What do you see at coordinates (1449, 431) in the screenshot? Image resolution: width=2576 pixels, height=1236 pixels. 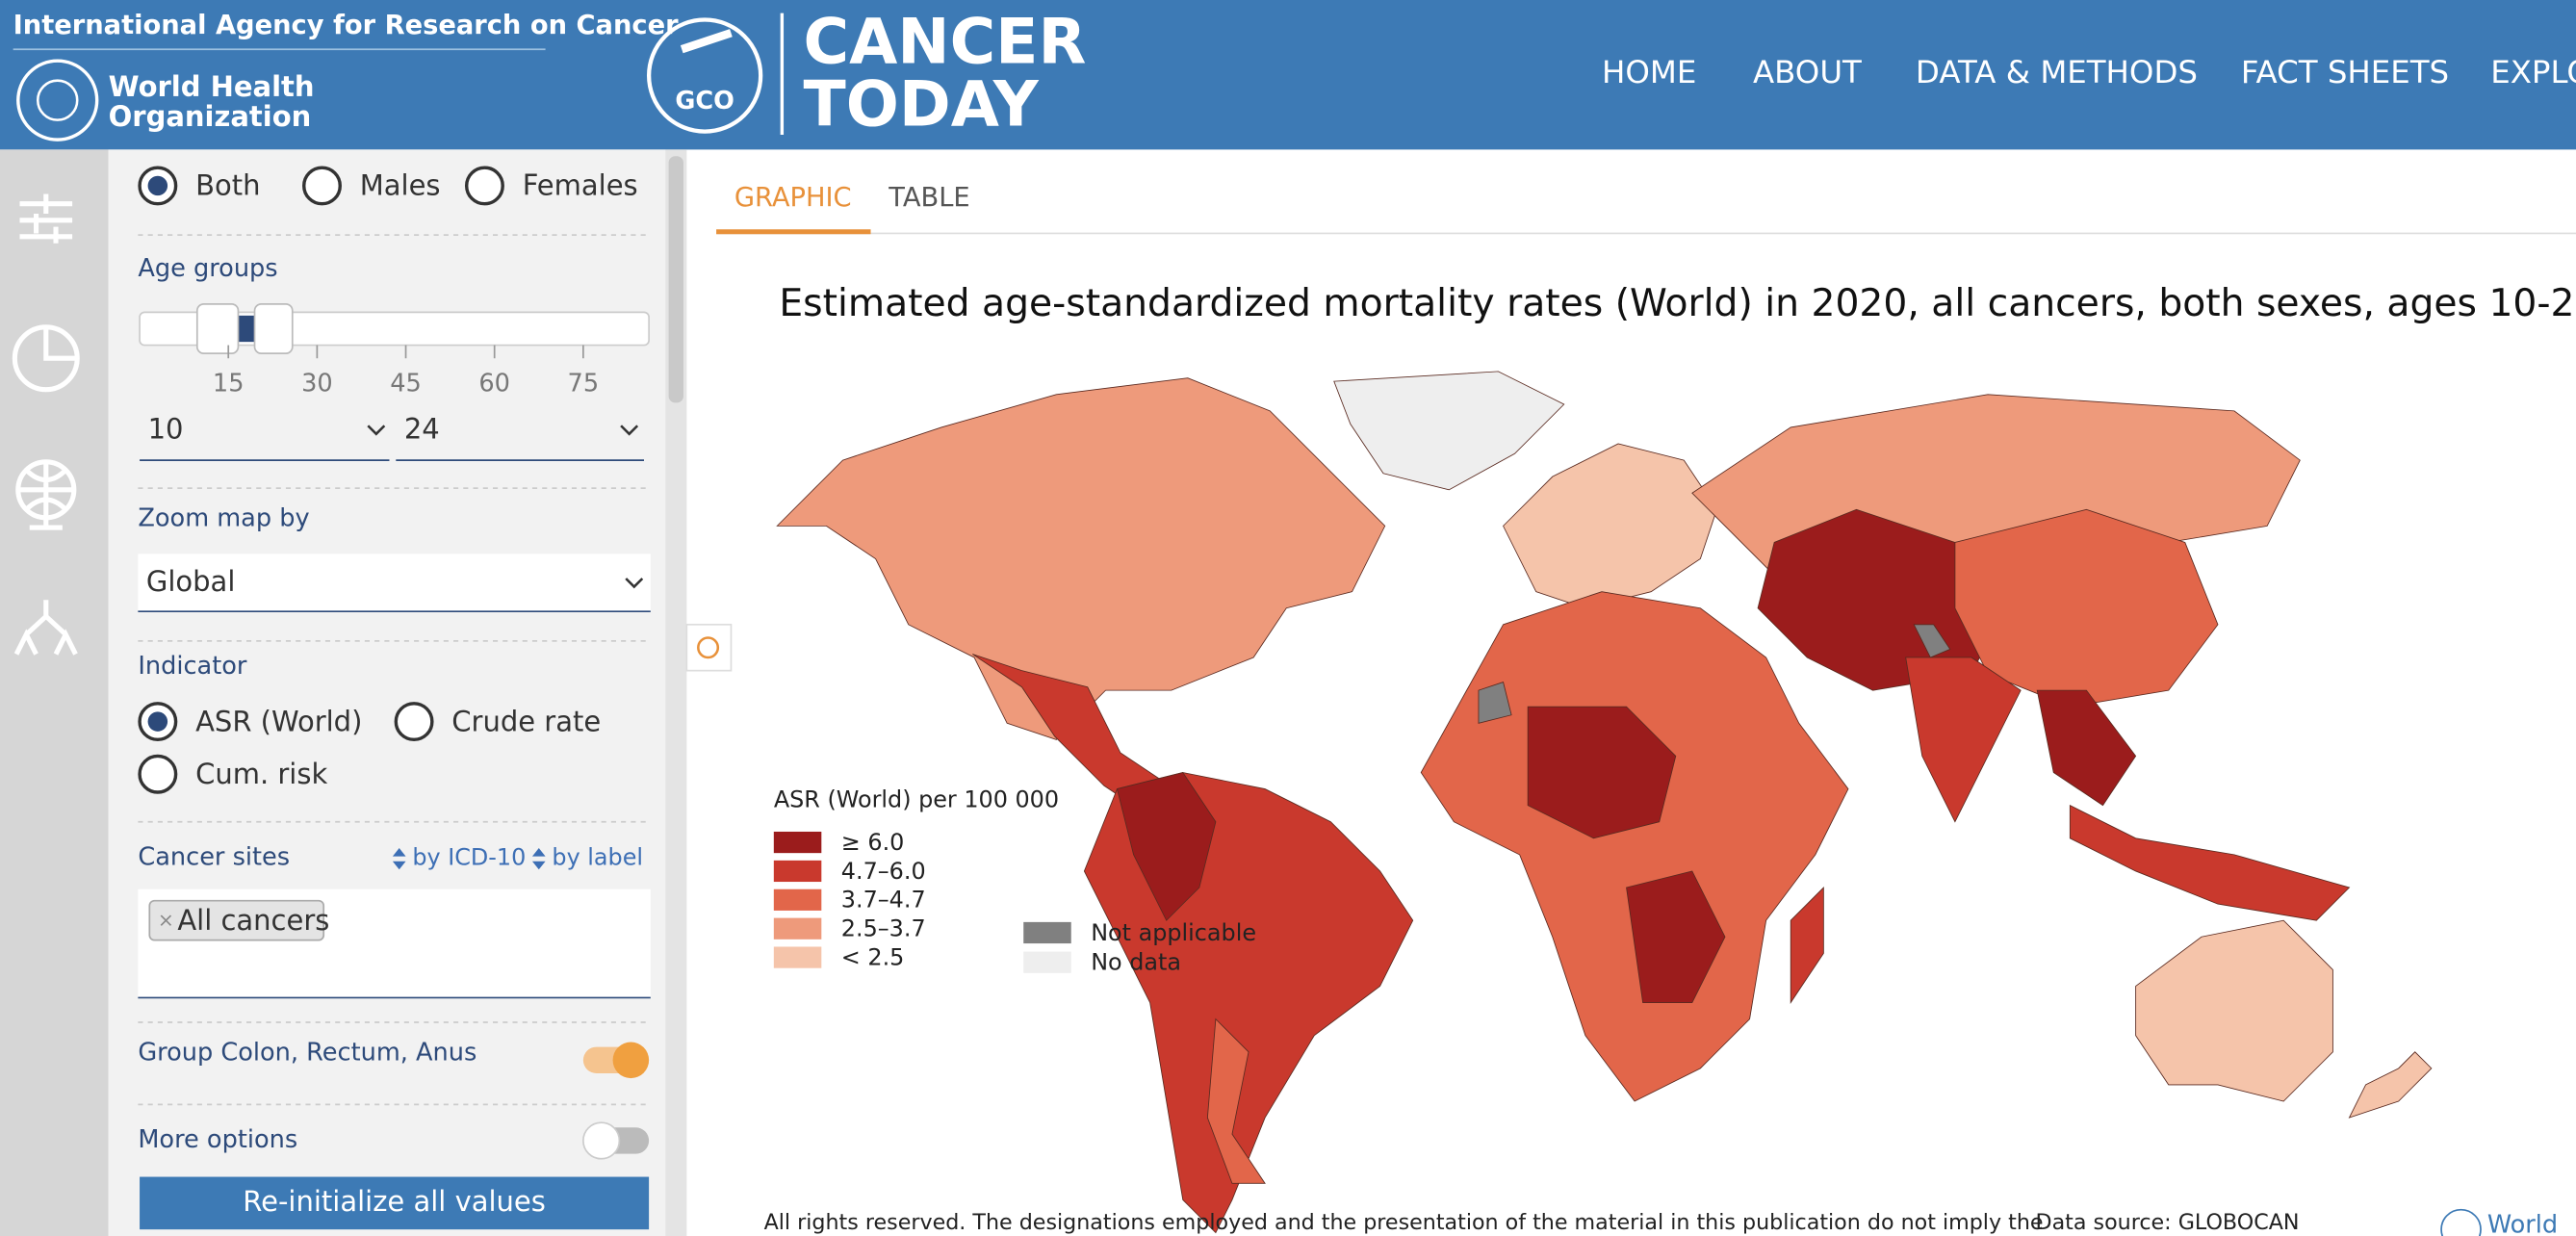 I see `greenland` at bounding box center [1449, 431].